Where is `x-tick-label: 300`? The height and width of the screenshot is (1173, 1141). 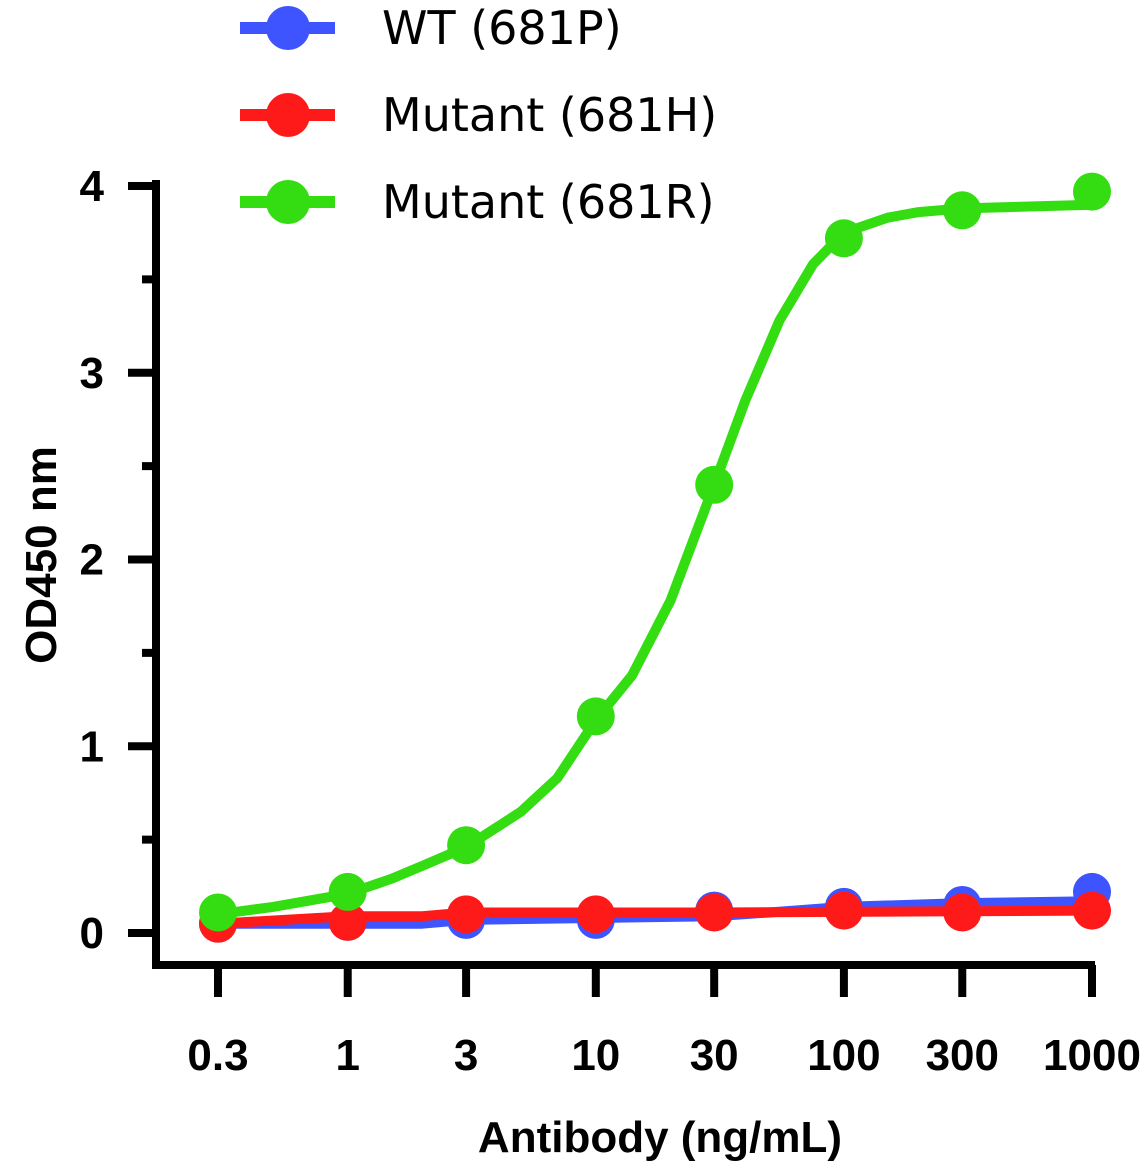
x-tick-label: 300 is located at coordinates (962, 1055).